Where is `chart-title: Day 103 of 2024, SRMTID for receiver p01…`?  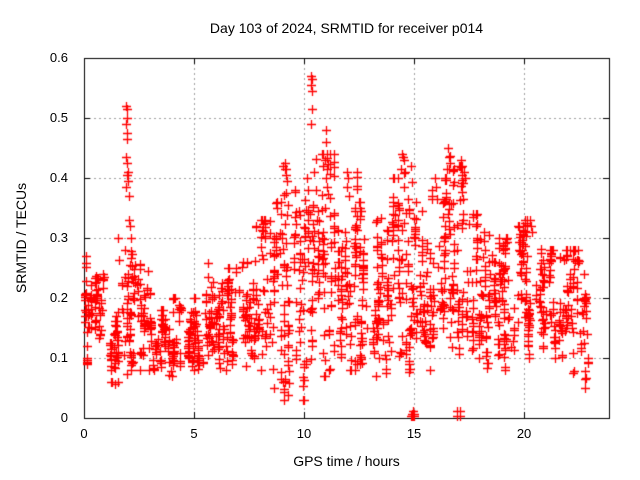 chart-title: Day 103 of 2024, SRMTID for receiver p01… is located at coordinates (346, 28).